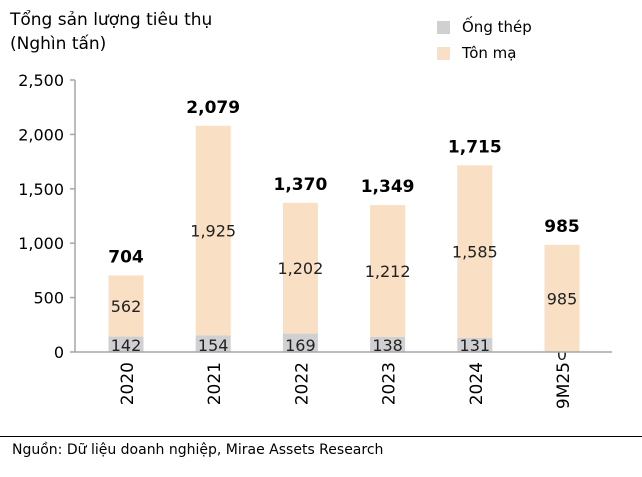 The image size is (642, 477). I want to click on legend-swatch-ton-ma, so click(443, 53).